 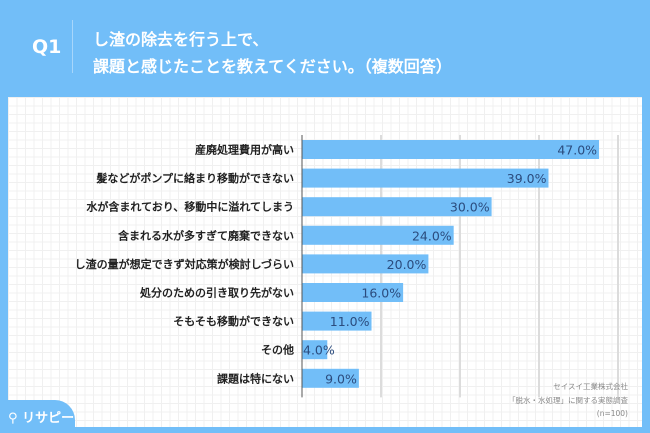 What do you see at coordinates (255, 378) in the screenshot?
I see `category-label: 課題は特にない` at bounding box center [255, 378].